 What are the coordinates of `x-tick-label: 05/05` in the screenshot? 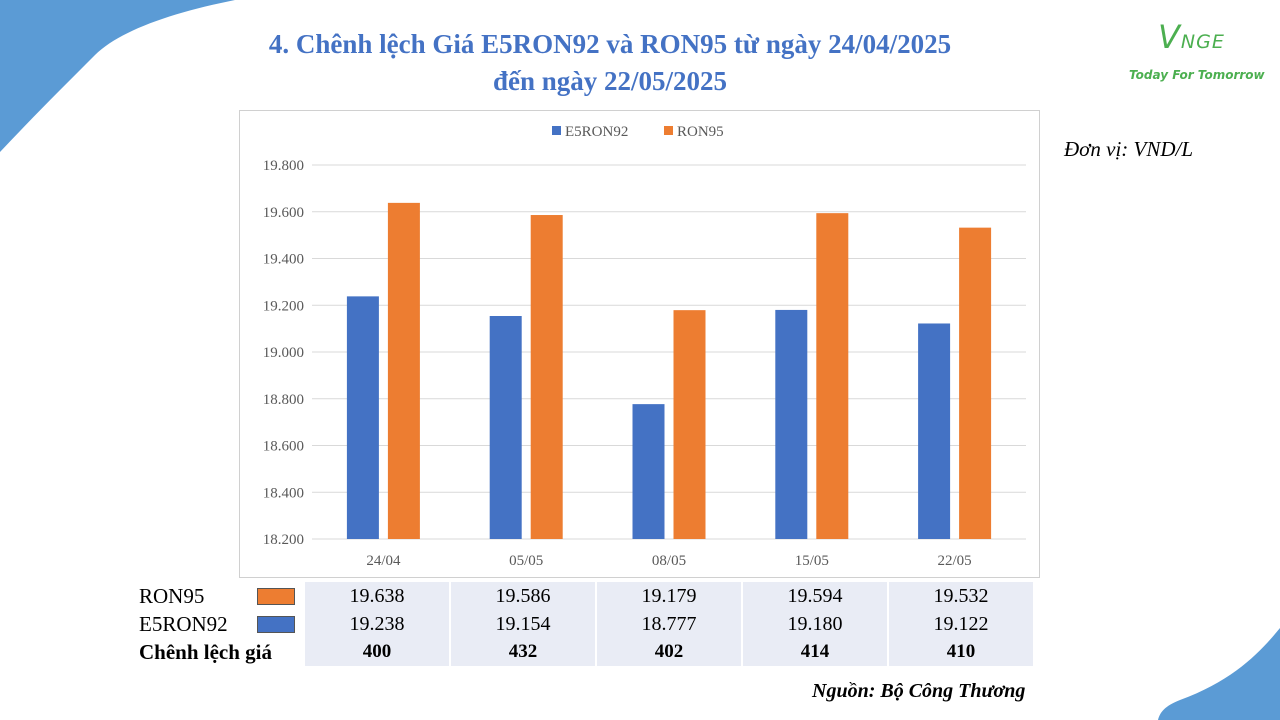 It's located at (526, 561).